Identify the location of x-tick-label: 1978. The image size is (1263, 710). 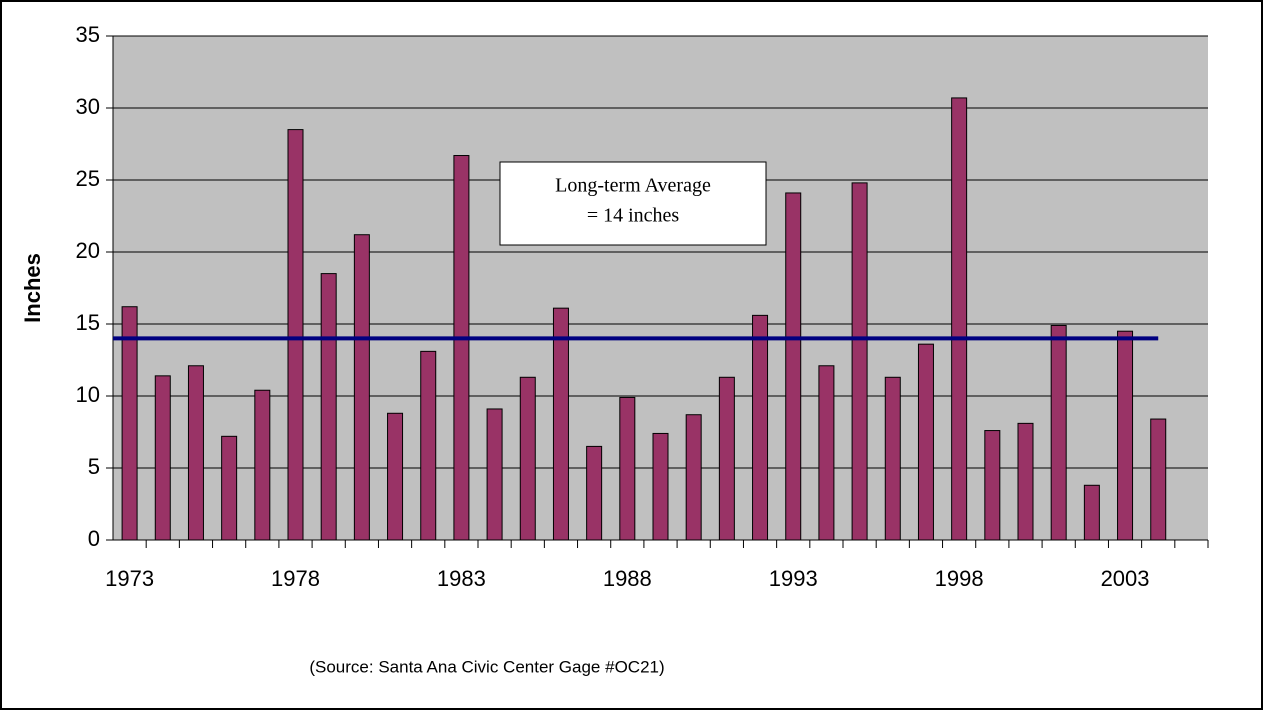
(295, 578).